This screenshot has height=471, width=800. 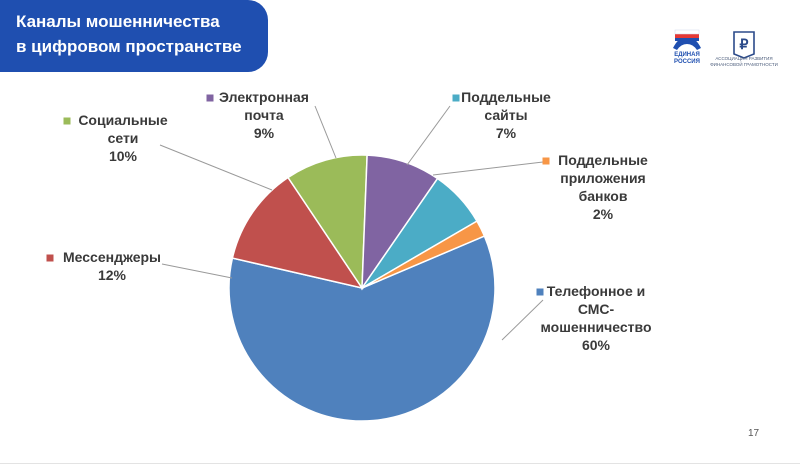 I want to click on slice-category-label-2: Мессенджеры, so click(x=112, y=257).